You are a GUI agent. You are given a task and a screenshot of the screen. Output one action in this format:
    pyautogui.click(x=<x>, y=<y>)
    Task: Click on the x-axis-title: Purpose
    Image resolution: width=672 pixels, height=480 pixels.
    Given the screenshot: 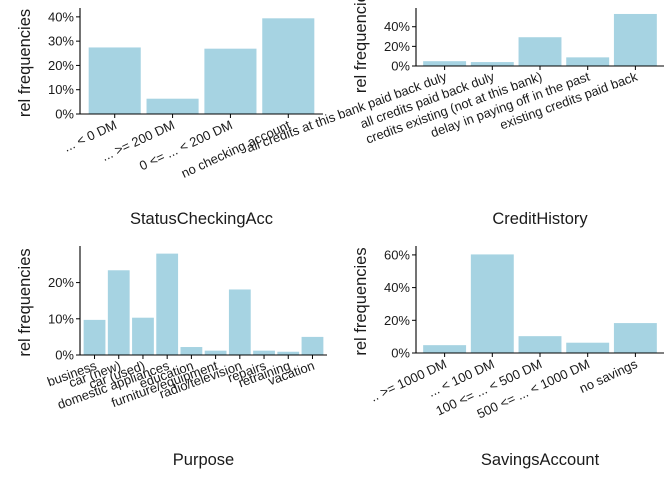 What is the action you would take?
    pyautogui.click(x=203, y=460)
    